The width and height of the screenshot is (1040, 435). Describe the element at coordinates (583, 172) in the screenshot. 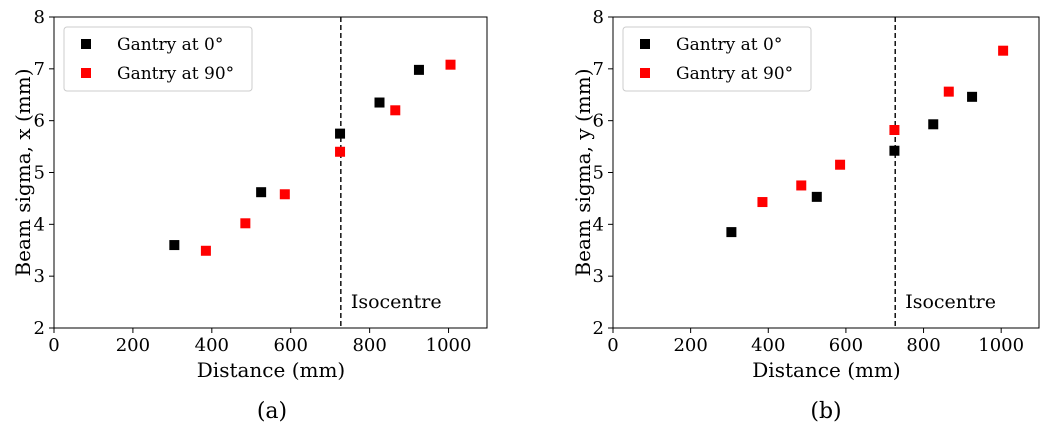

I see `y-axis-label: Beam sigma, y (mm)` at that location.